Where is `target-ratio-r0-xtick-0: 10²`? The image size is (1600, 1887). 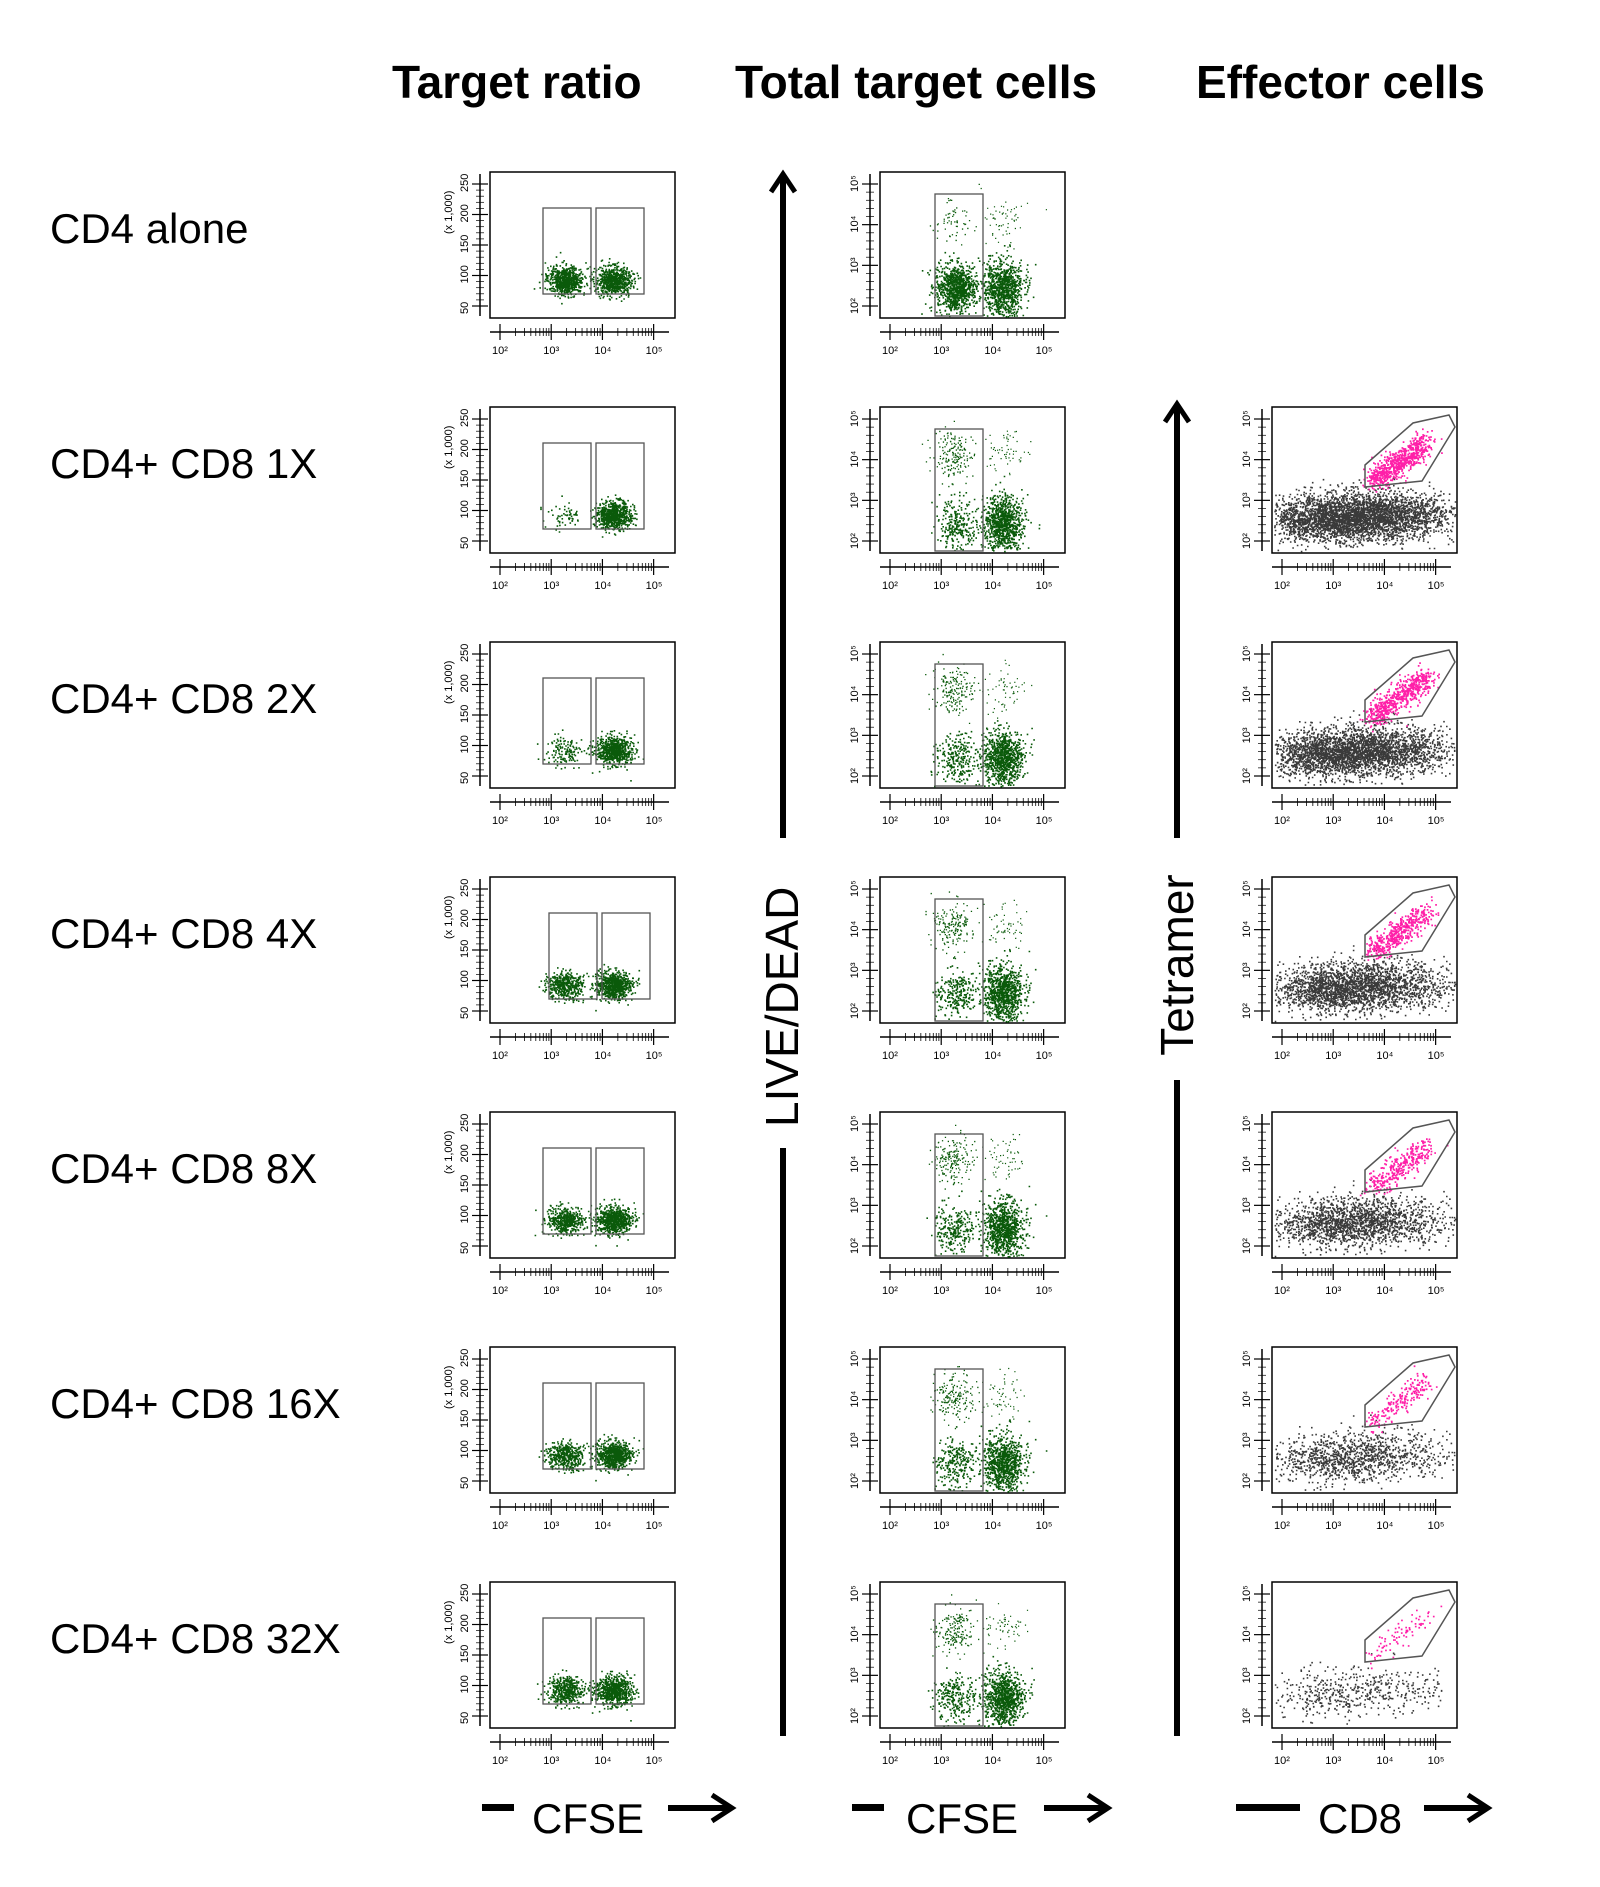 target-ratio-r0-xtick-0: 10² is located at coordinates (500, 351).